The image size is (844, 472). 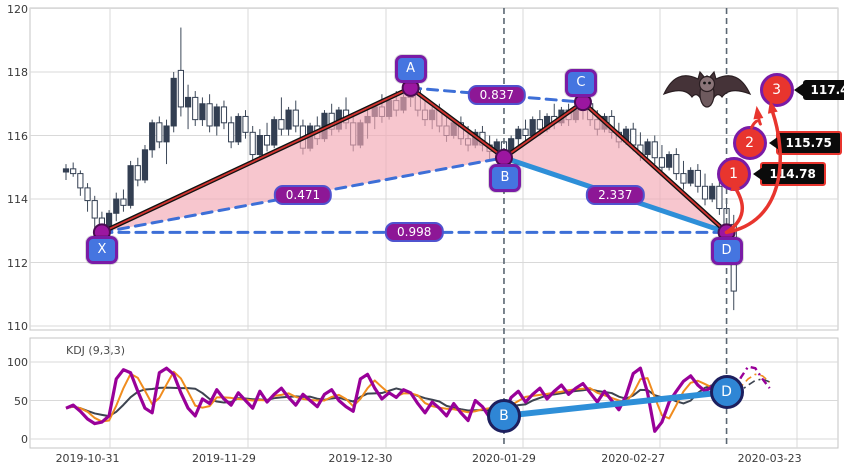 What do you see at coordinates (504, 458) in the screenshot?
I see `x-tick-label: 2020-01-29` at bounding box center [504, 458].